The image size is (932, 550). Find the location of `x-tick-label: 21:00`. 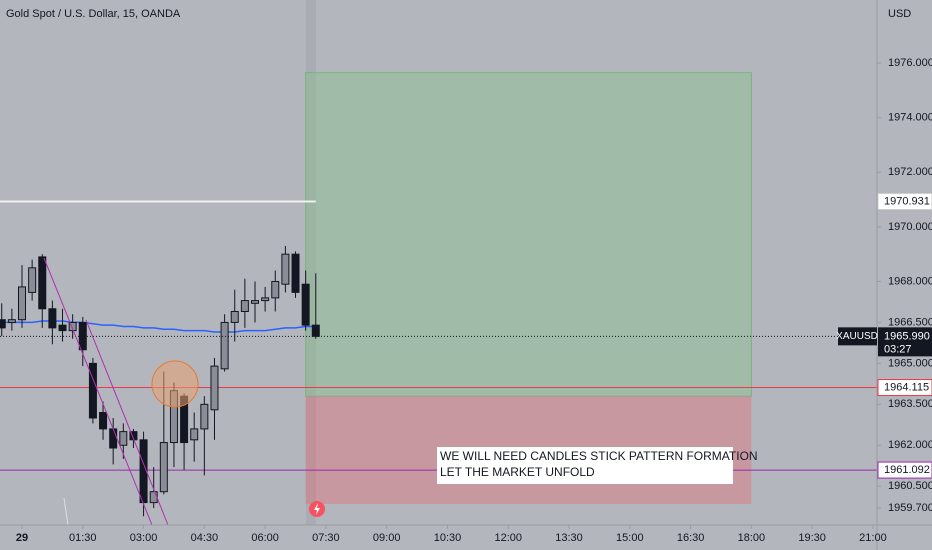

x-tick-label: 21:00 is located at coordinates (873, 538).